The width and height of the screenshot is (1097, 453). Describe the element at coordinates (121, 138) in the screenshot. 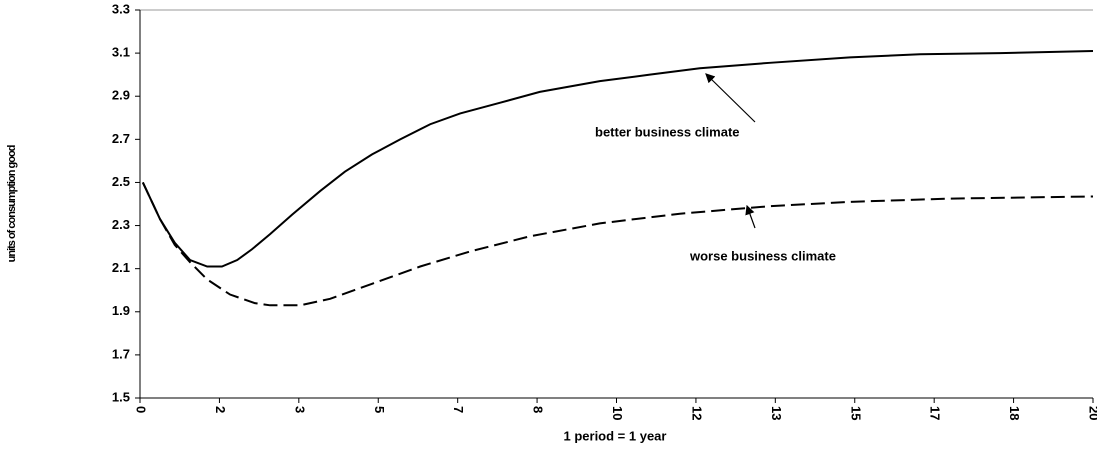

I see `y-tick-label: 2.7` at that location.